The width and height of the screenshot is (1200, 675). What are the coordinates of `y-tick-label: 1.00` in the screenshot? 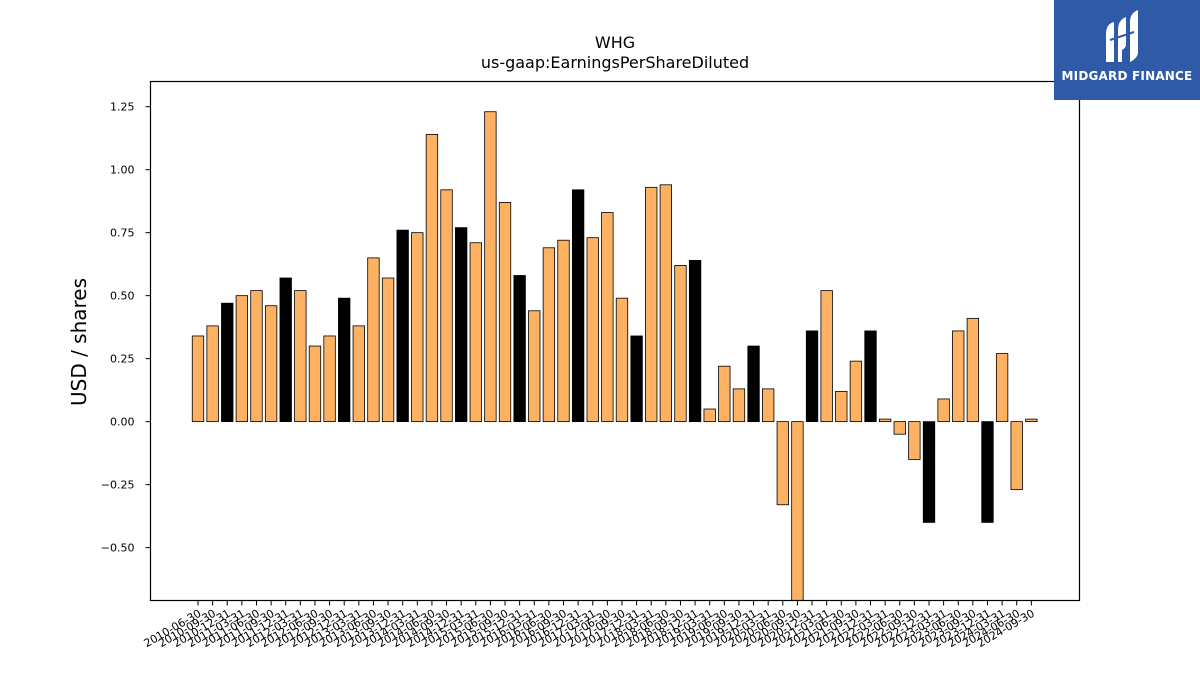 It's located at (122, 170).